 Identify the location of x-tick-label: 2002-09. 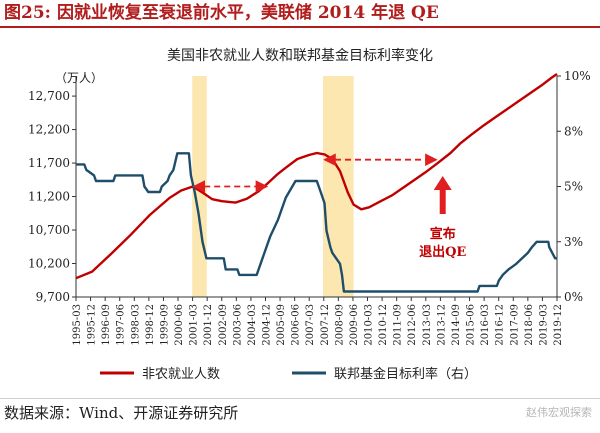
(223, 325).